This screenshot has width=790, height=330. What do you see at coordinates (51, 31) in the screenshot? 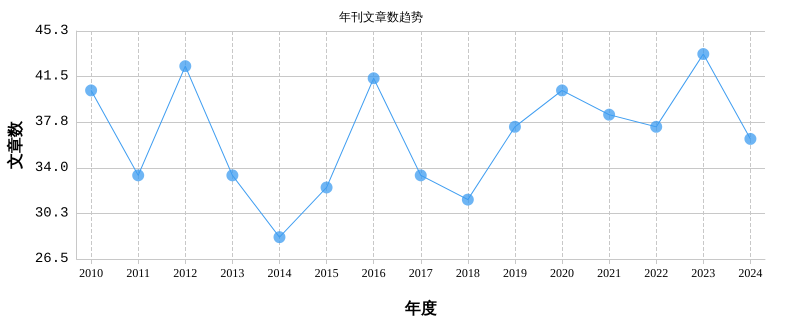
I see `y-tick-label: 45.3` at bounding box center [51, 31].